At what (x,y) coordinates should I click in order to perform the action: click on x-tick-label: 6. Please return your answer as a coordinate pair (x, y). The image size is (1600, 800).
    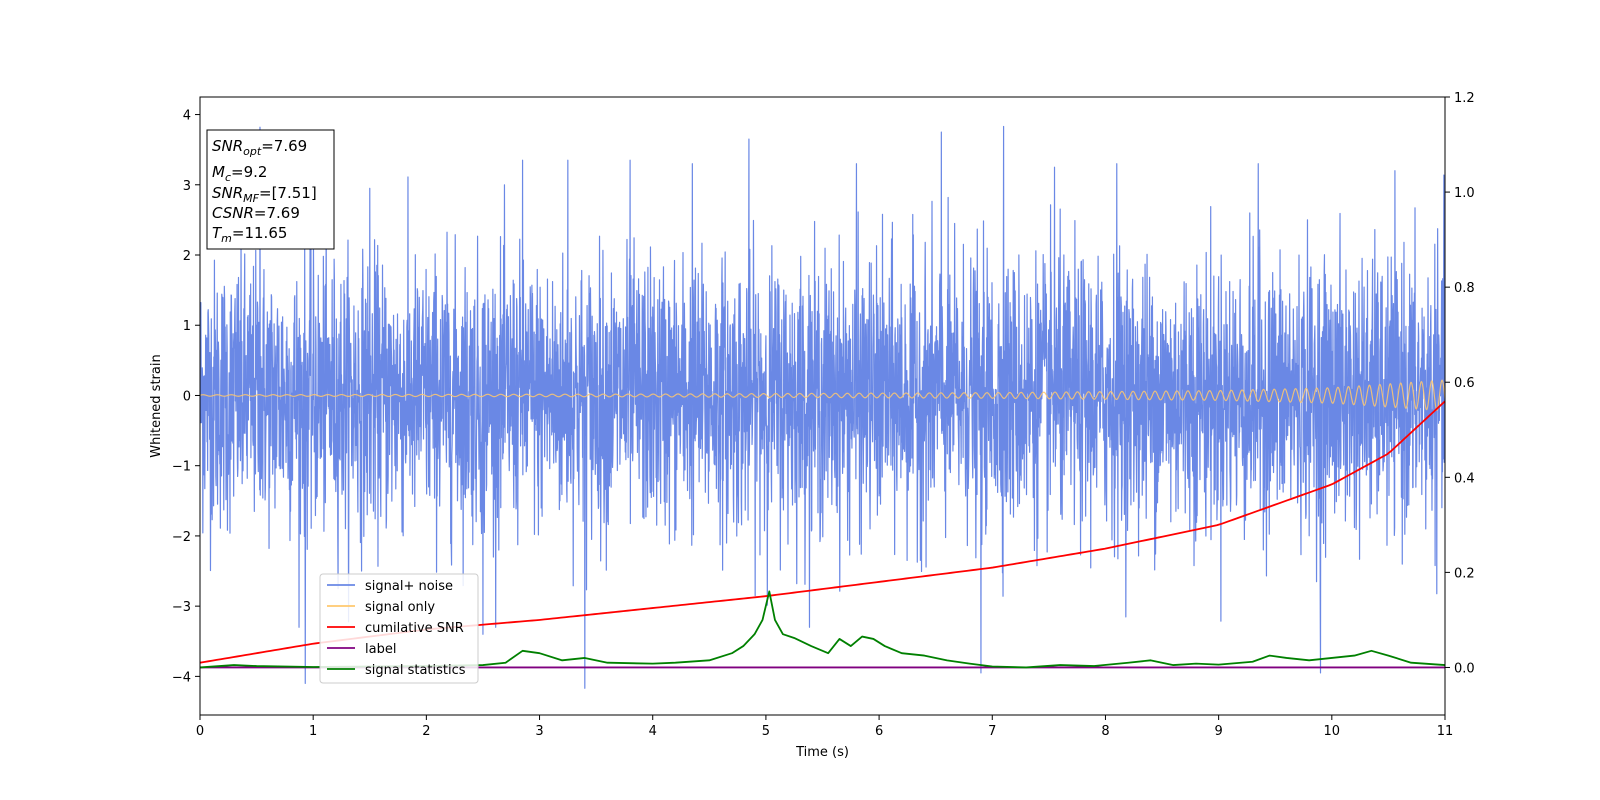
    Looking at the image, I should click on (879, 731).